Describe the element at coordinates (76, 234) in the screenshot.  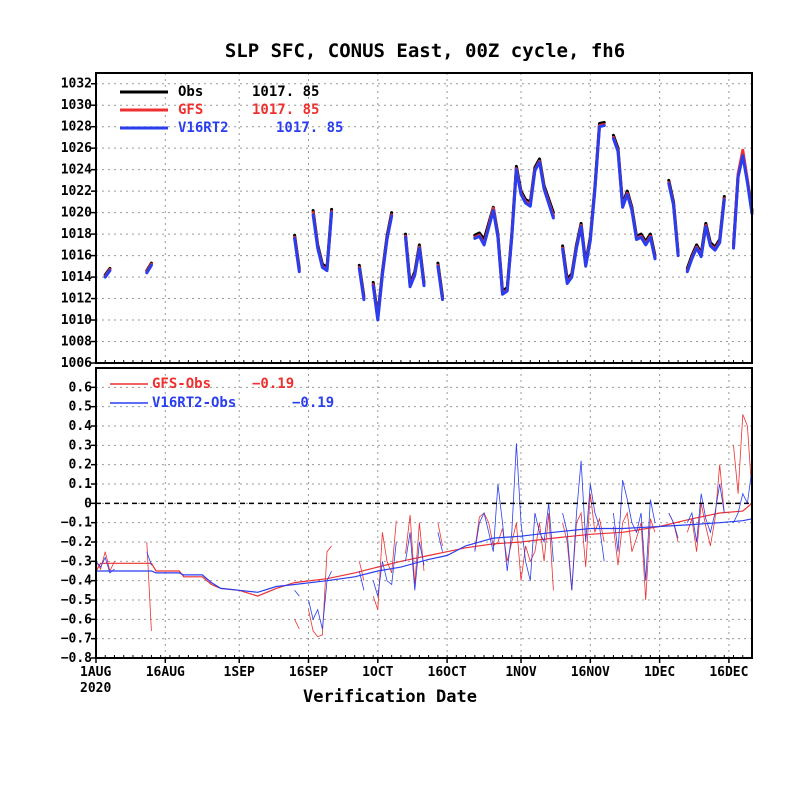
I see `y-tick-label: 1018` at that location.